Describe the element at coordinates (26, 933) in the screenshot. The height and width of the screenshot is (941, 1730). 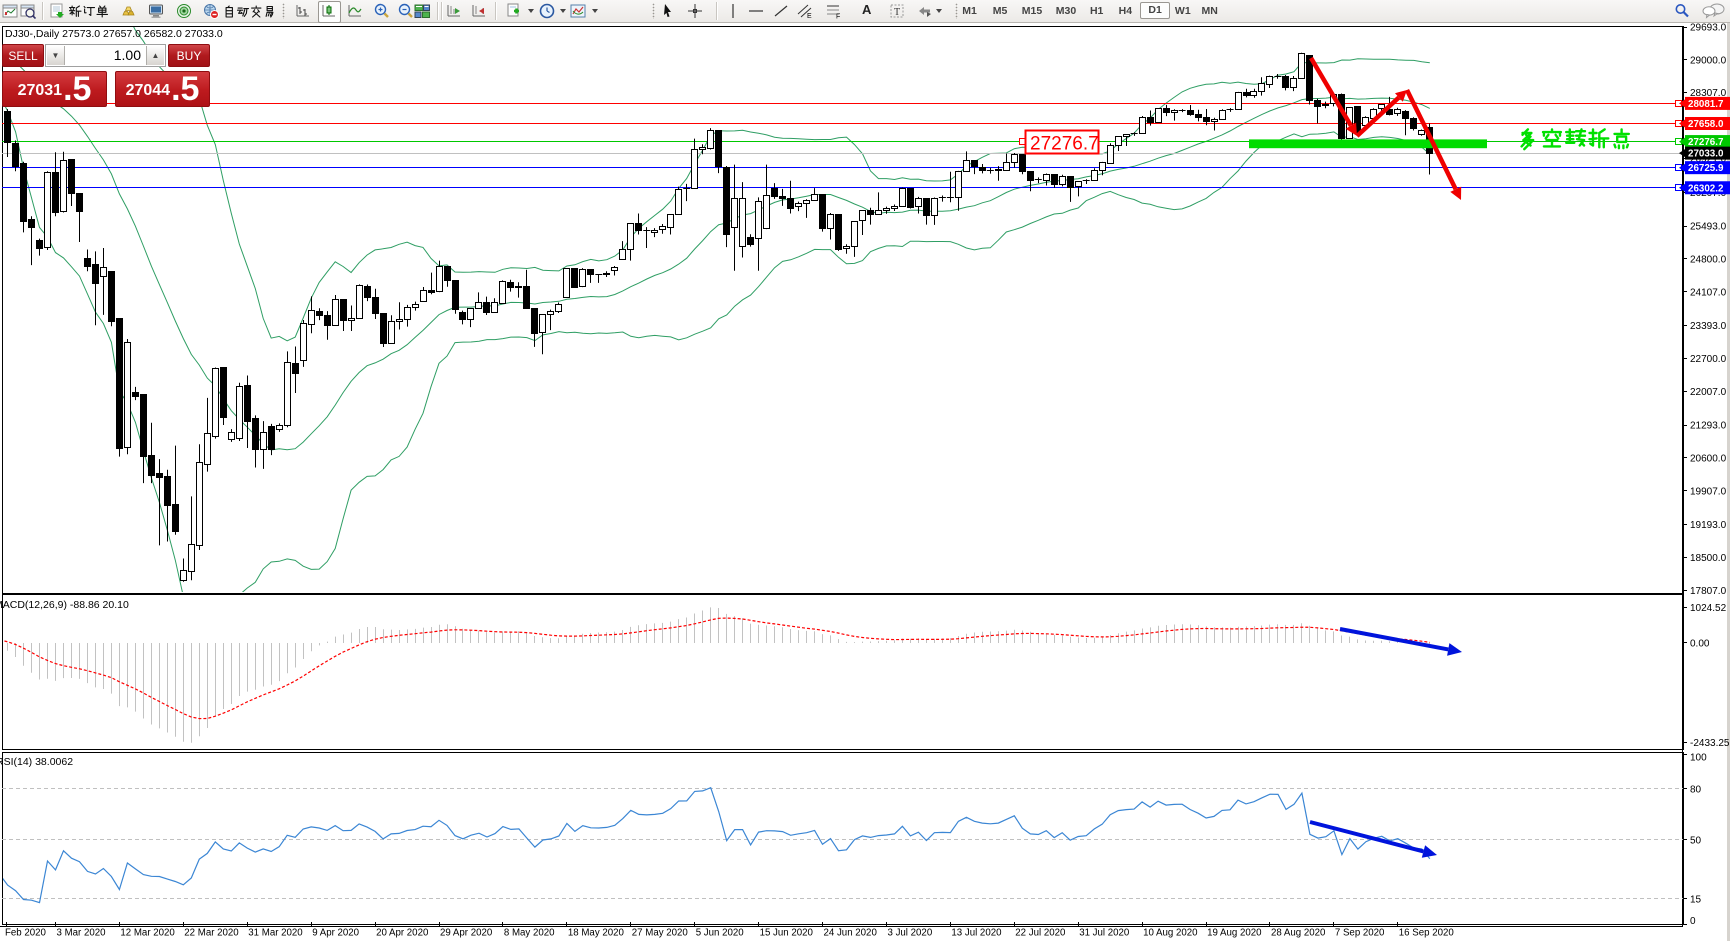
I see `svg-text: Feb 2020` at that location.